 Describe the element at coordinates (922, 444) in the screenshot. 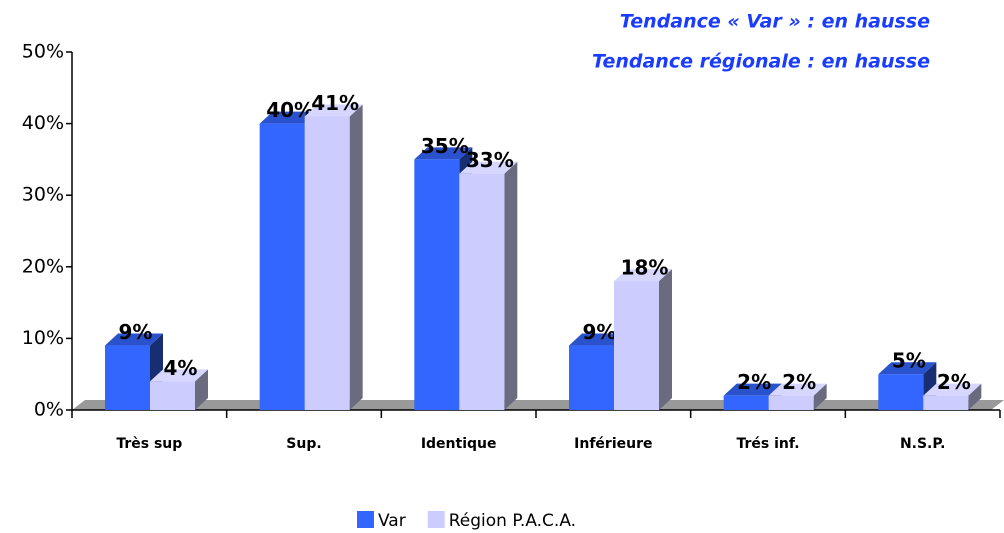

I see `x-tick-label: N.S.P.` at that location.